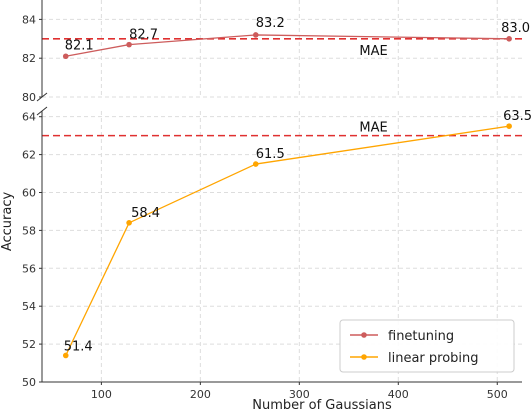 The height and width of the screenshot is (414, 532). What do you see at coordinates (29, 58) in the screenshot?
I see `y-tick-label: 82` at bounding box center [29, 58].